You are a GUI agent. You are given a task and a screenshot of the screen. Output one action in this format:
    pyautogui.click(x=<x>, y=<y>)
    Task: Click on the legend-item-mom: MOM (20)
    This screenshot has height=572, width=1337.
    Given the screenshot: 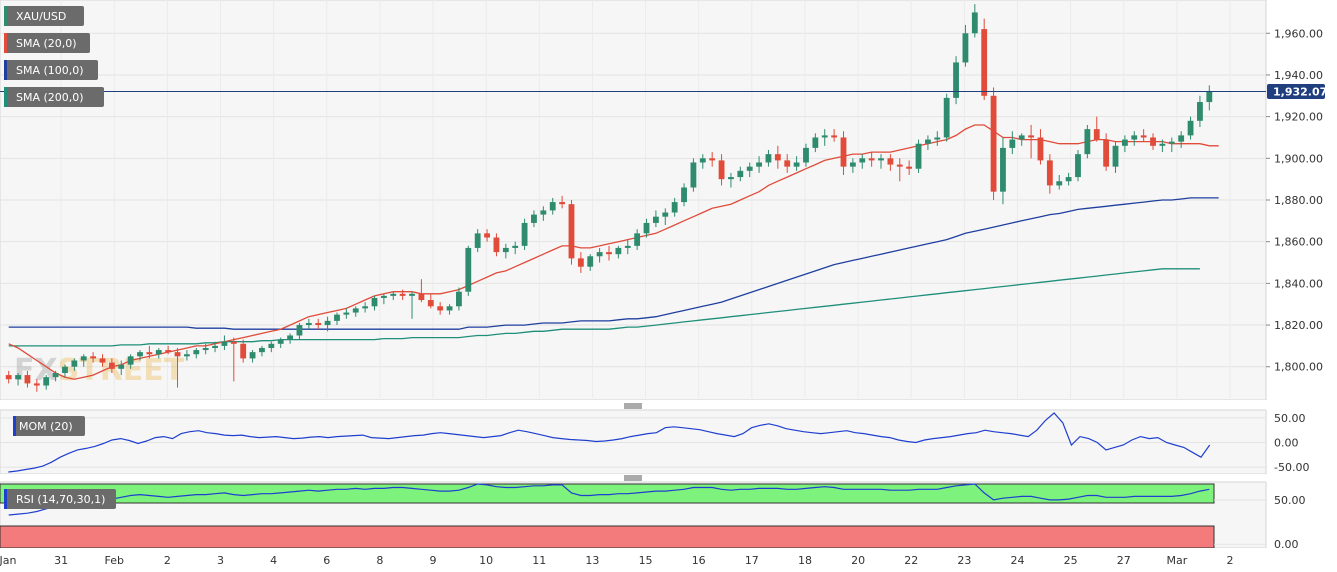 What is the action you would take?
    pyautogui.click(x=49, y=426)
    